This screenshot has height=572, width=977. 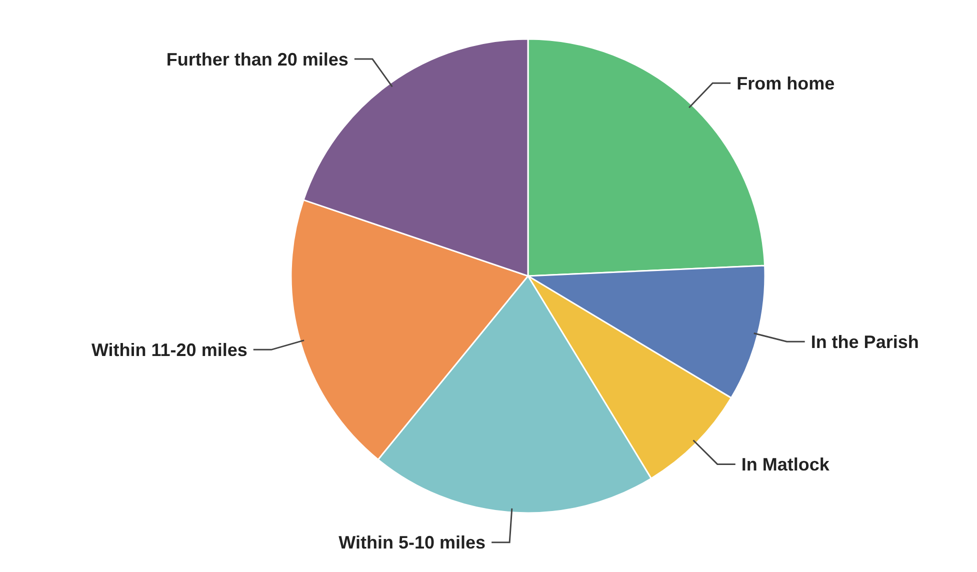 I want to click on slice-label: Further than 20 miles, so click(x=257, y=59).